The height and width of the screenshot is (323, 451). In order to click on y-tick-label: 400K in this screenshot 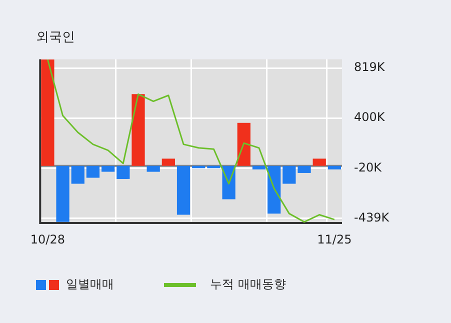, I will do `click(370, 117)`.